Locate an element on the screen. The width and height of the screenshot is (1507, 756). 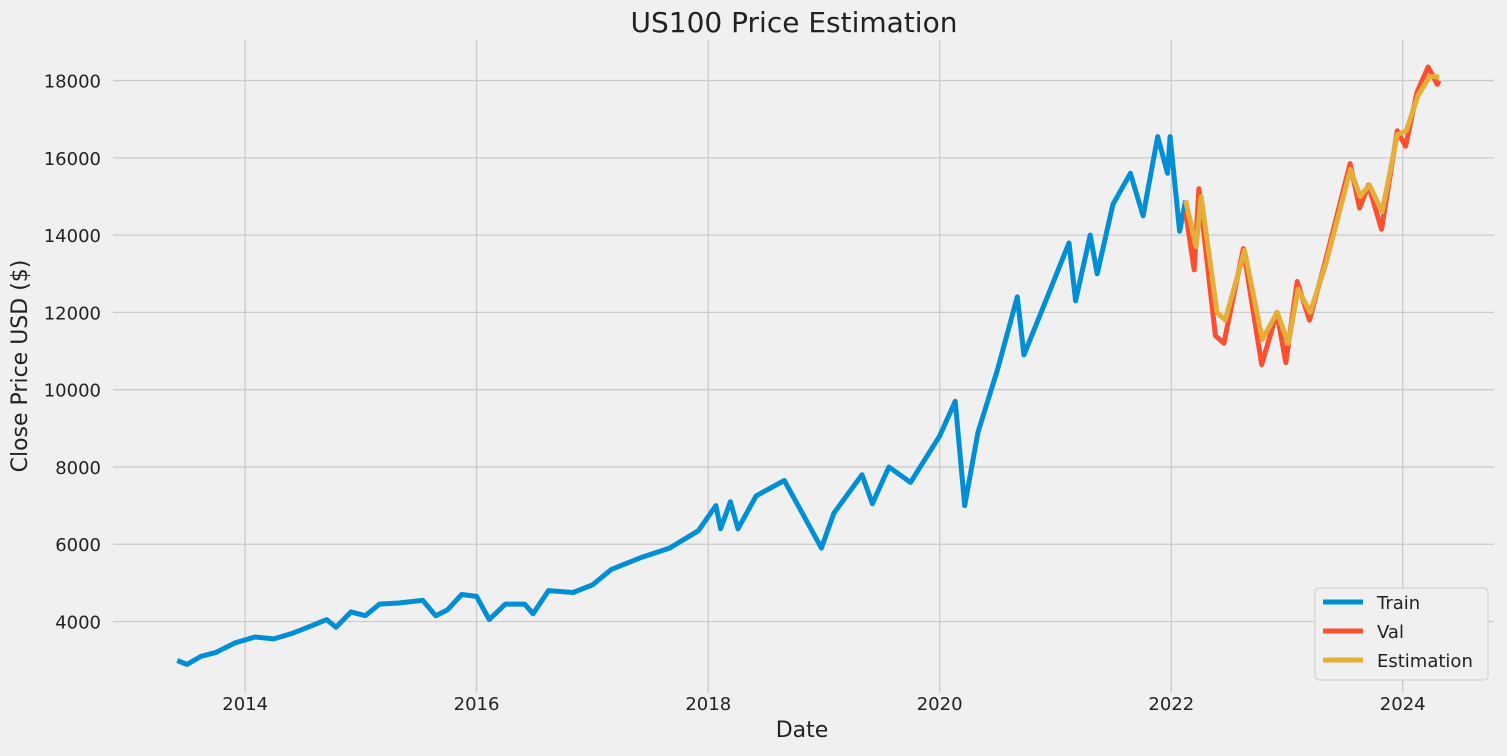
legend-label-val: Val is located at coordinates (1390, 632).